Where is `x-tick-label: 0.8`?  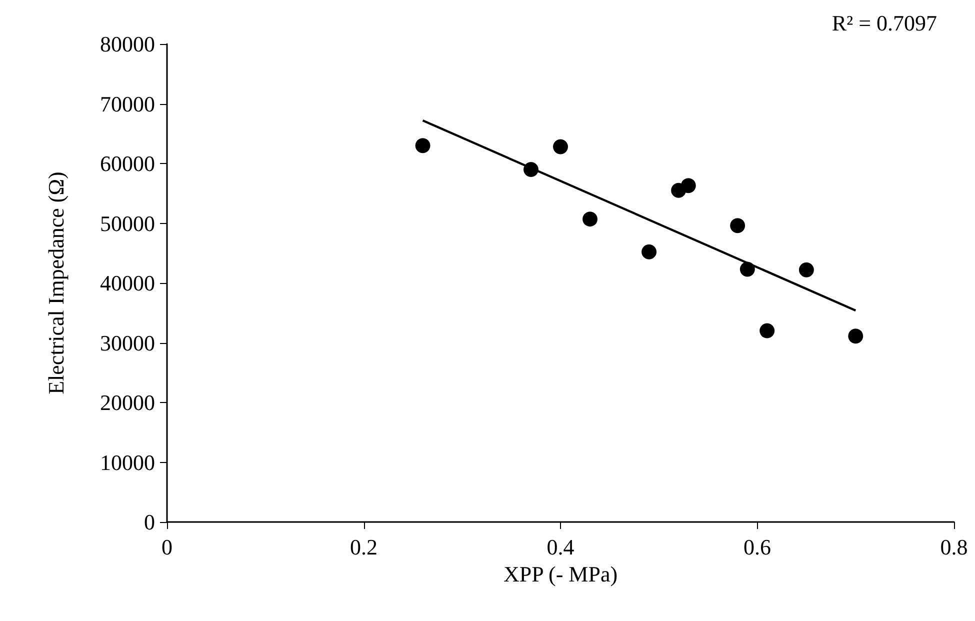
x-tick-label: 0.8 is located at coordinates (954, 547).